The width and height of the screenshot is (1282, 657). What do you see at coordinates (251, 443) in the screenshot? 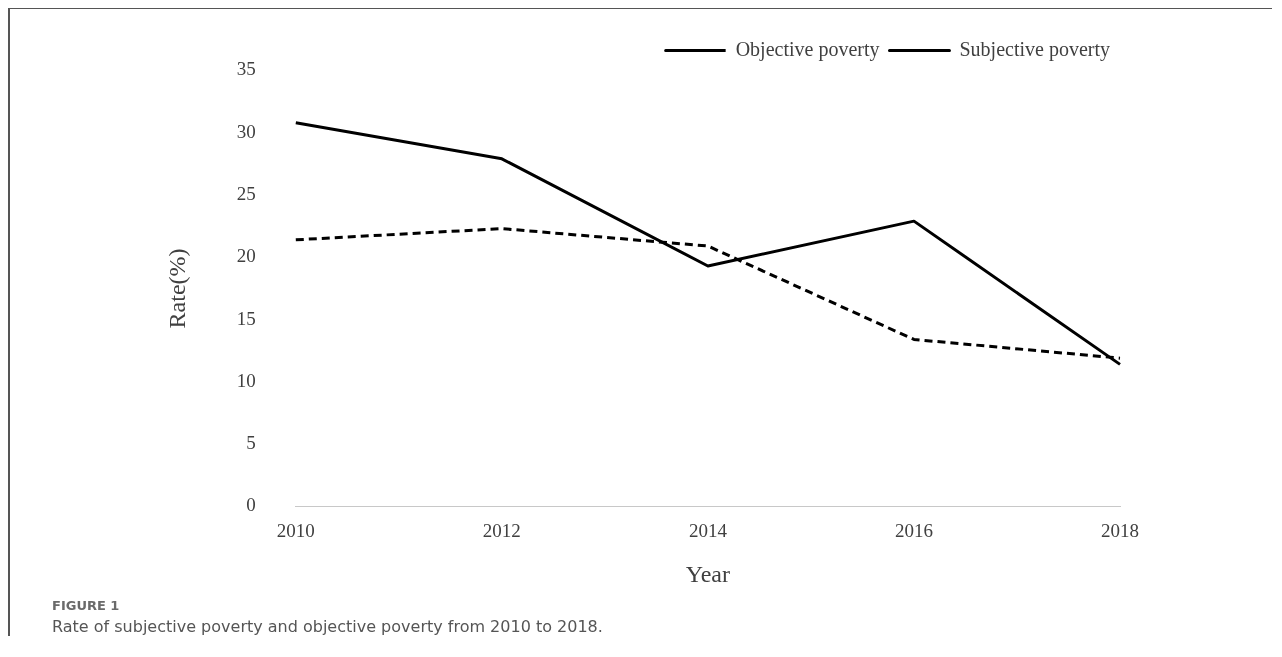
I see `y-tick-label: 5` at bounding box center [251, 443].